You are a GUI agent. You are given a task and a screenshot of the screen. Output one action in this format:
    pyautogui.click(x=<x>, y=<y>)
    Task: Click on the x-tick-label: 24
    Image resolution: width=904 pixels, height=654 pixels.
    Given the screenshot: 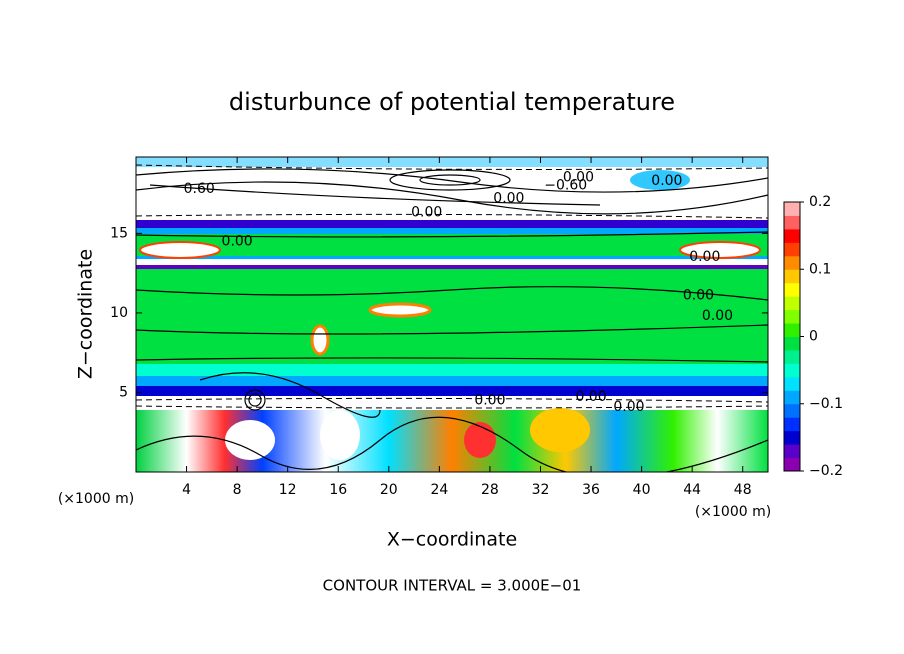 What is the action you would take?
    pyautogui.click(x=439, y=490)
    